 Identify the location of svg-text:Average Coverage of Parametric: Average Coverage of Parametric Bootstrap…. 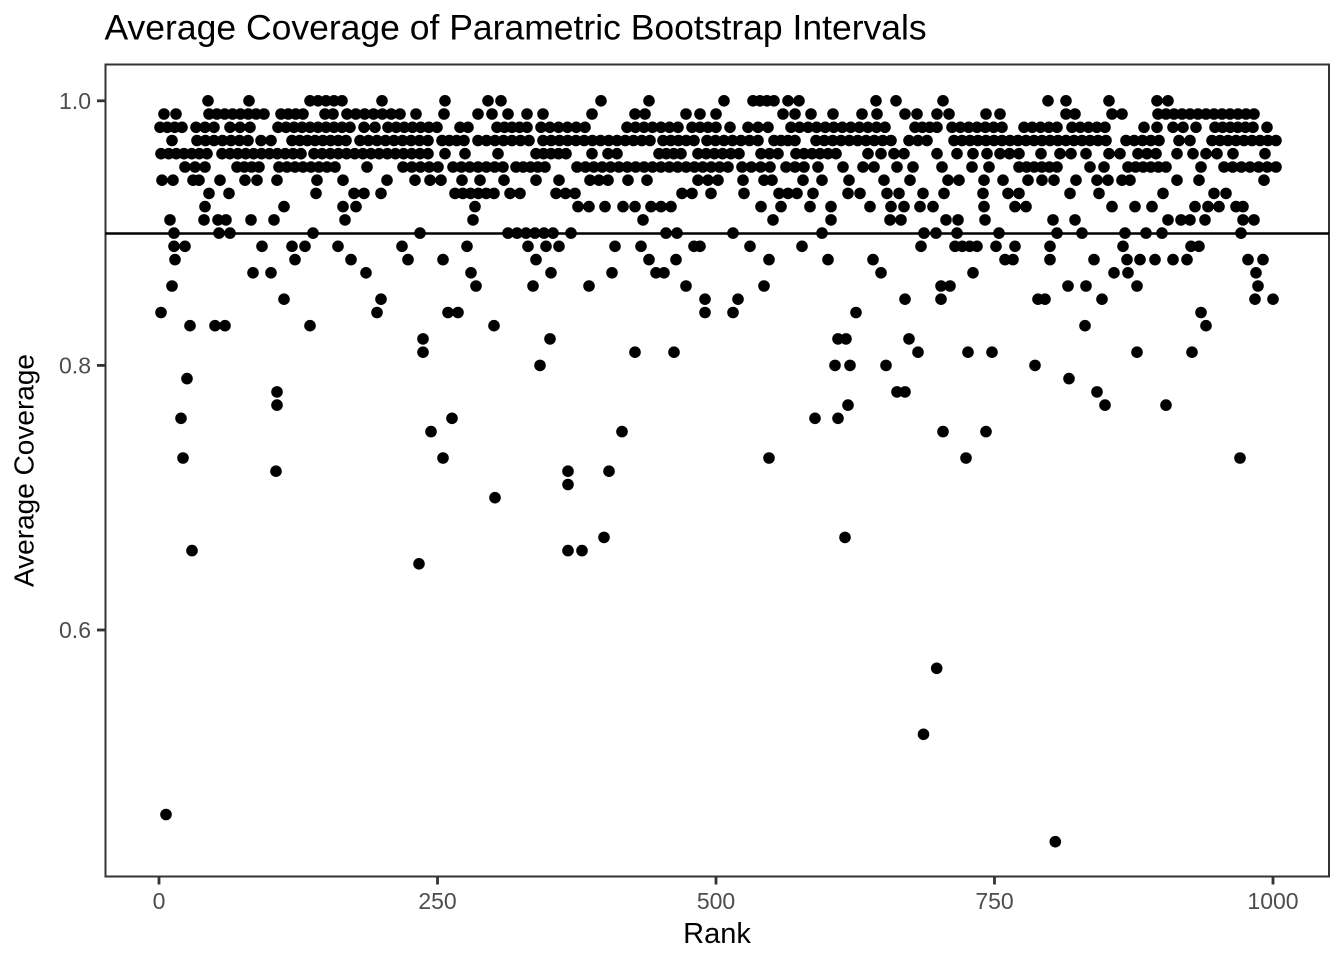
(516, 28).